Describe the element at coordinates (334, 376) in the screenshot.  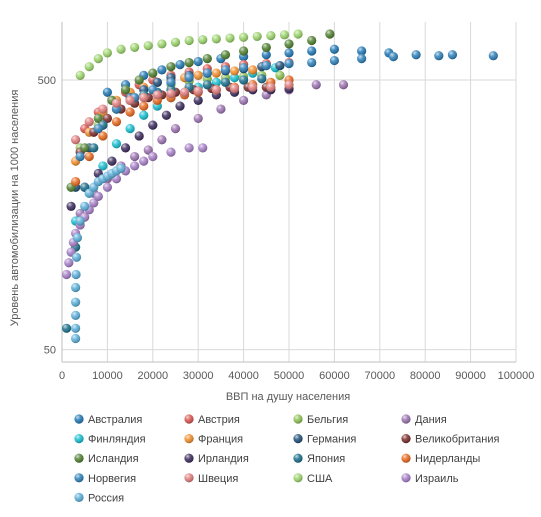
I see `x-tick-label: 60000` at that location.